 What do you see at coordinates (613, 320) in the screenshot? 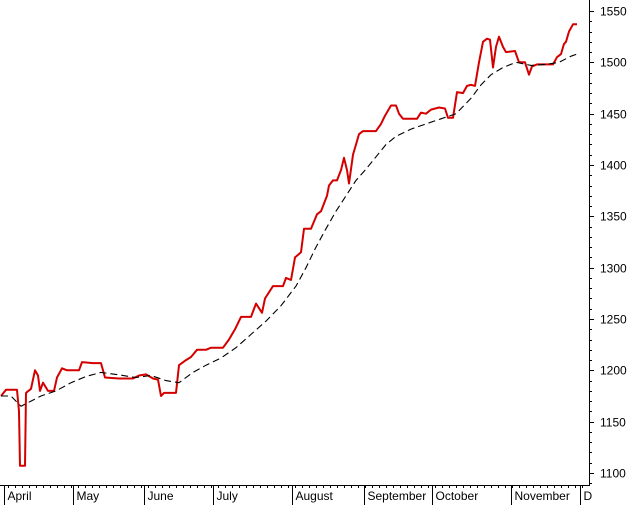
I see `y-tick-label: 1250` at bounding box center [613, 320].